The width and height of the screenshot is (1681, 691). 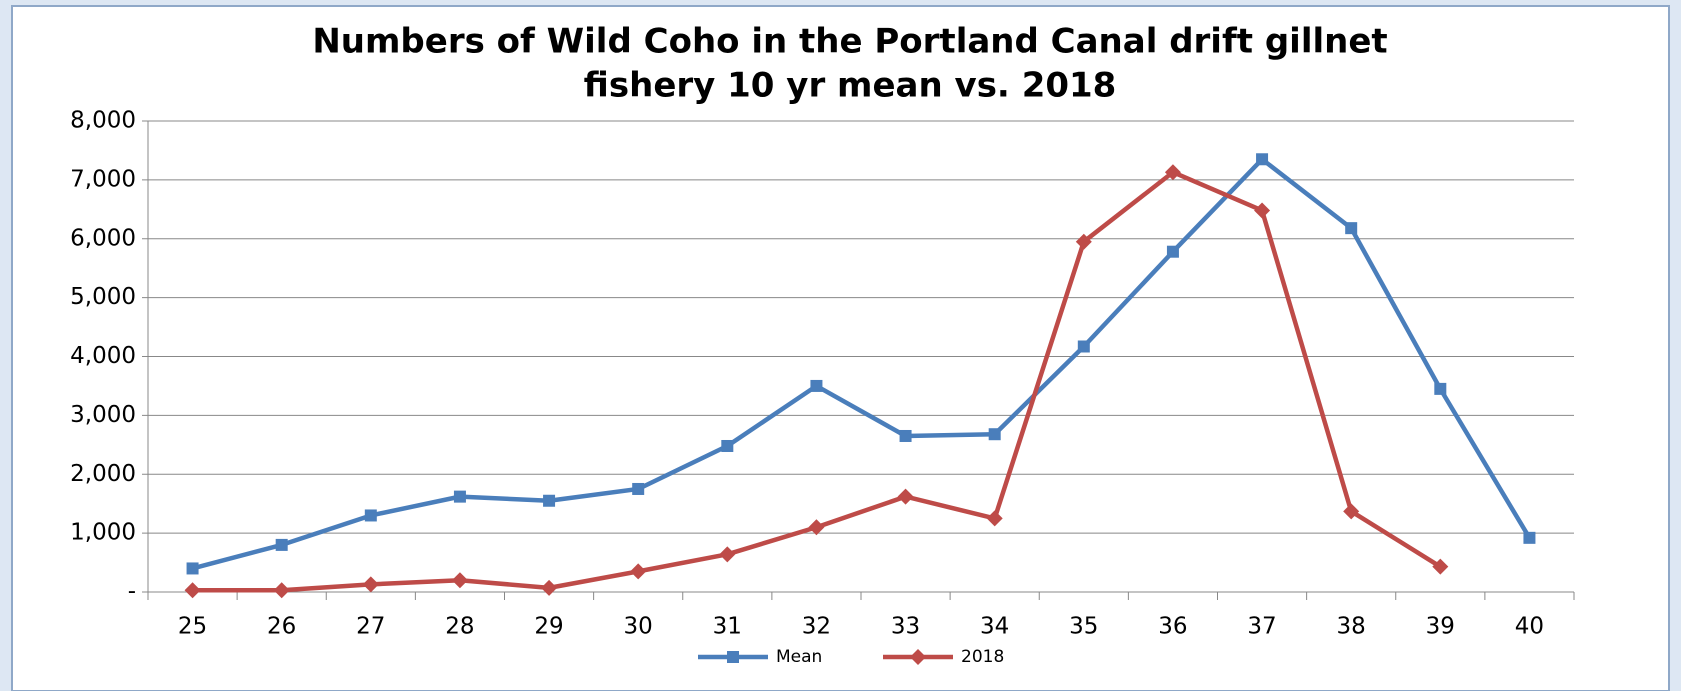 I want to click on x-tick-label: 34, so click(x=994, y=627).